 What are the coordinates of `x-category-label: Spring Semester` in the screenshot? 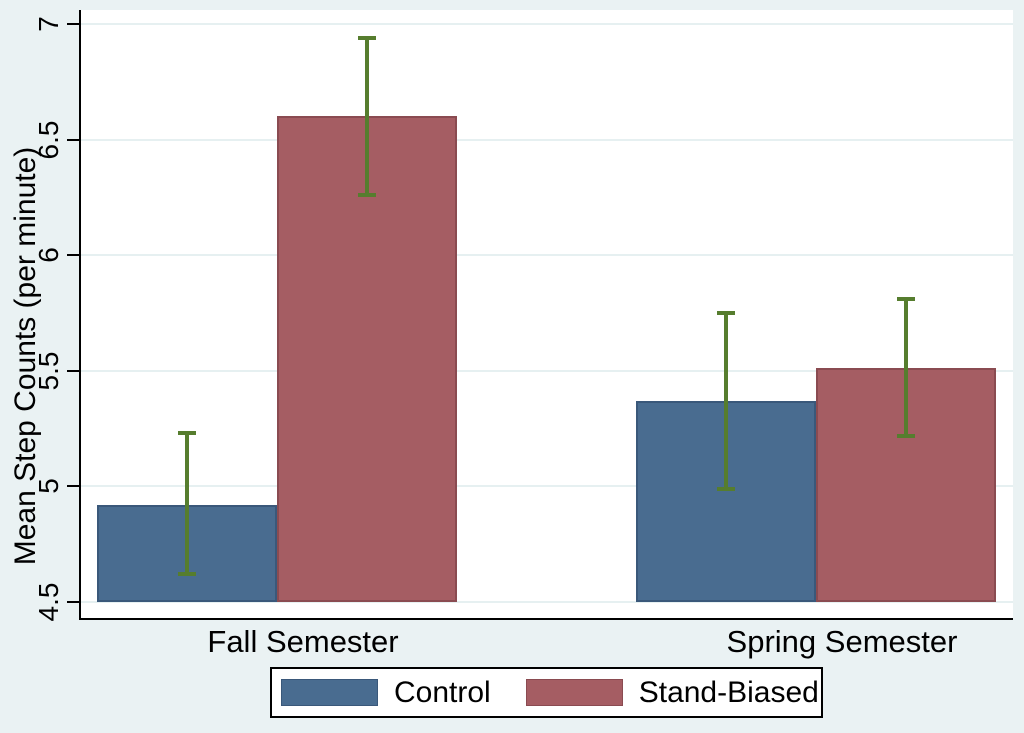 It's located at (842, 641).